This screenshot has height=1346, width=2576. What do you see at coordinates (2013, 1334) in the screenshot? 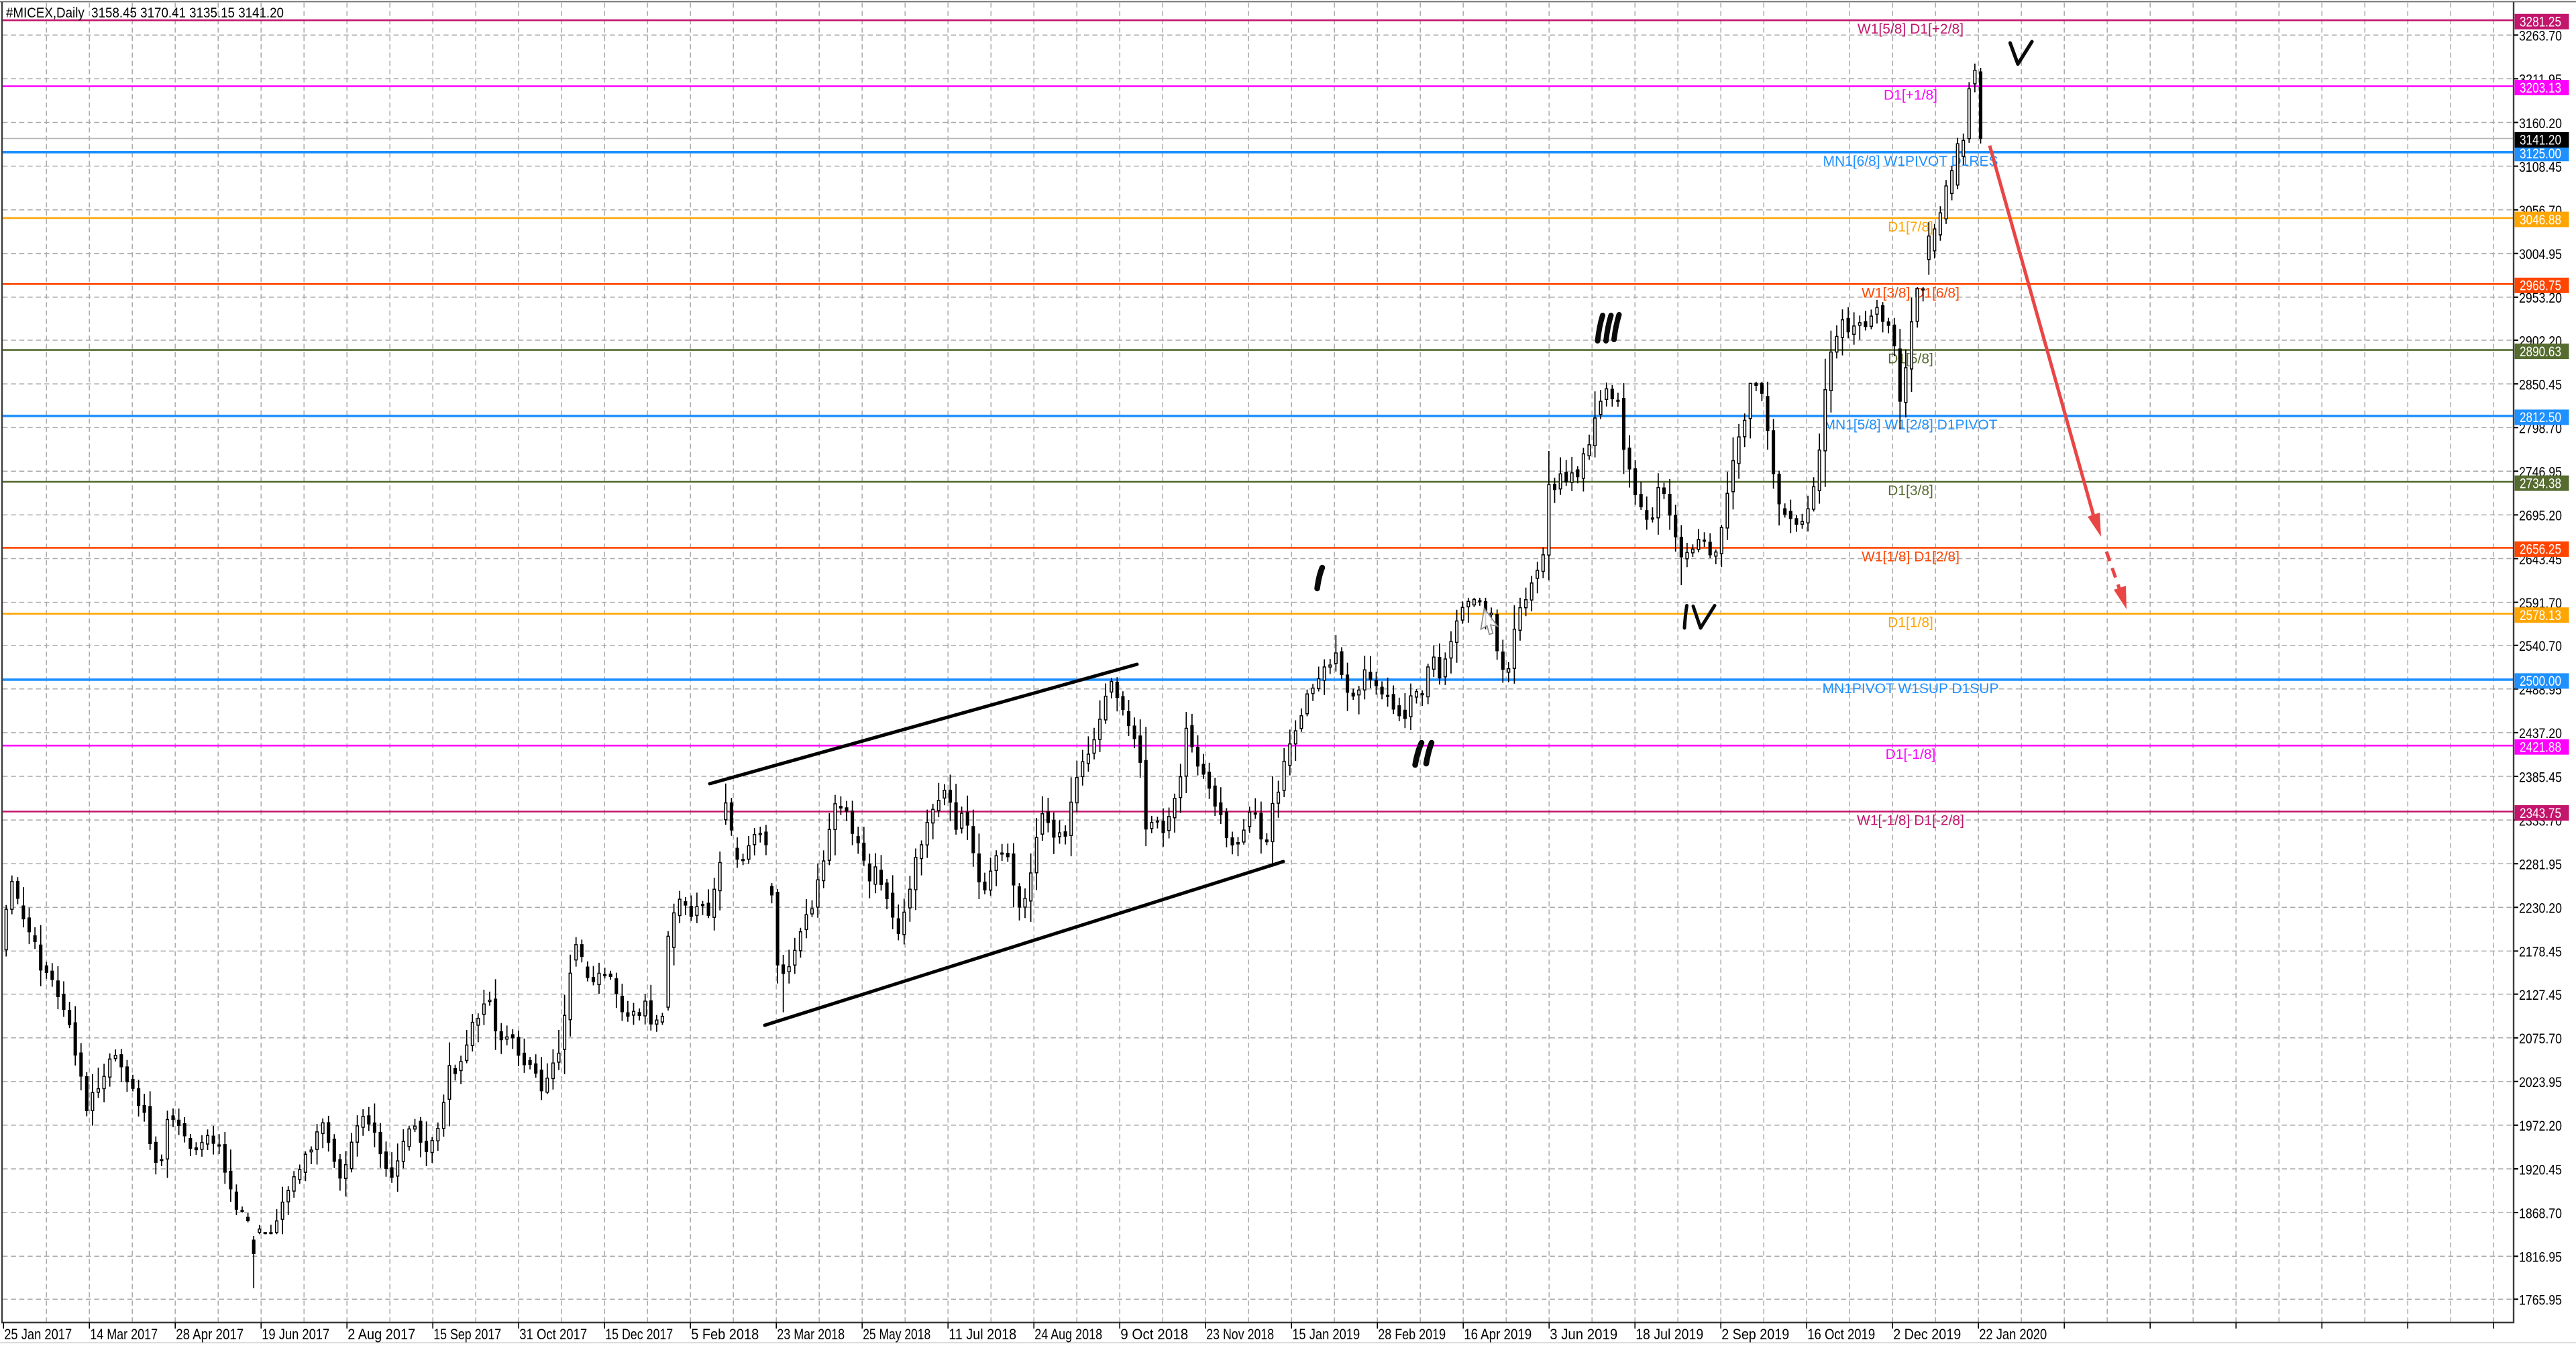
I see `svg-text: 22 Jan 2020` at bounding box center [2013, 1334].